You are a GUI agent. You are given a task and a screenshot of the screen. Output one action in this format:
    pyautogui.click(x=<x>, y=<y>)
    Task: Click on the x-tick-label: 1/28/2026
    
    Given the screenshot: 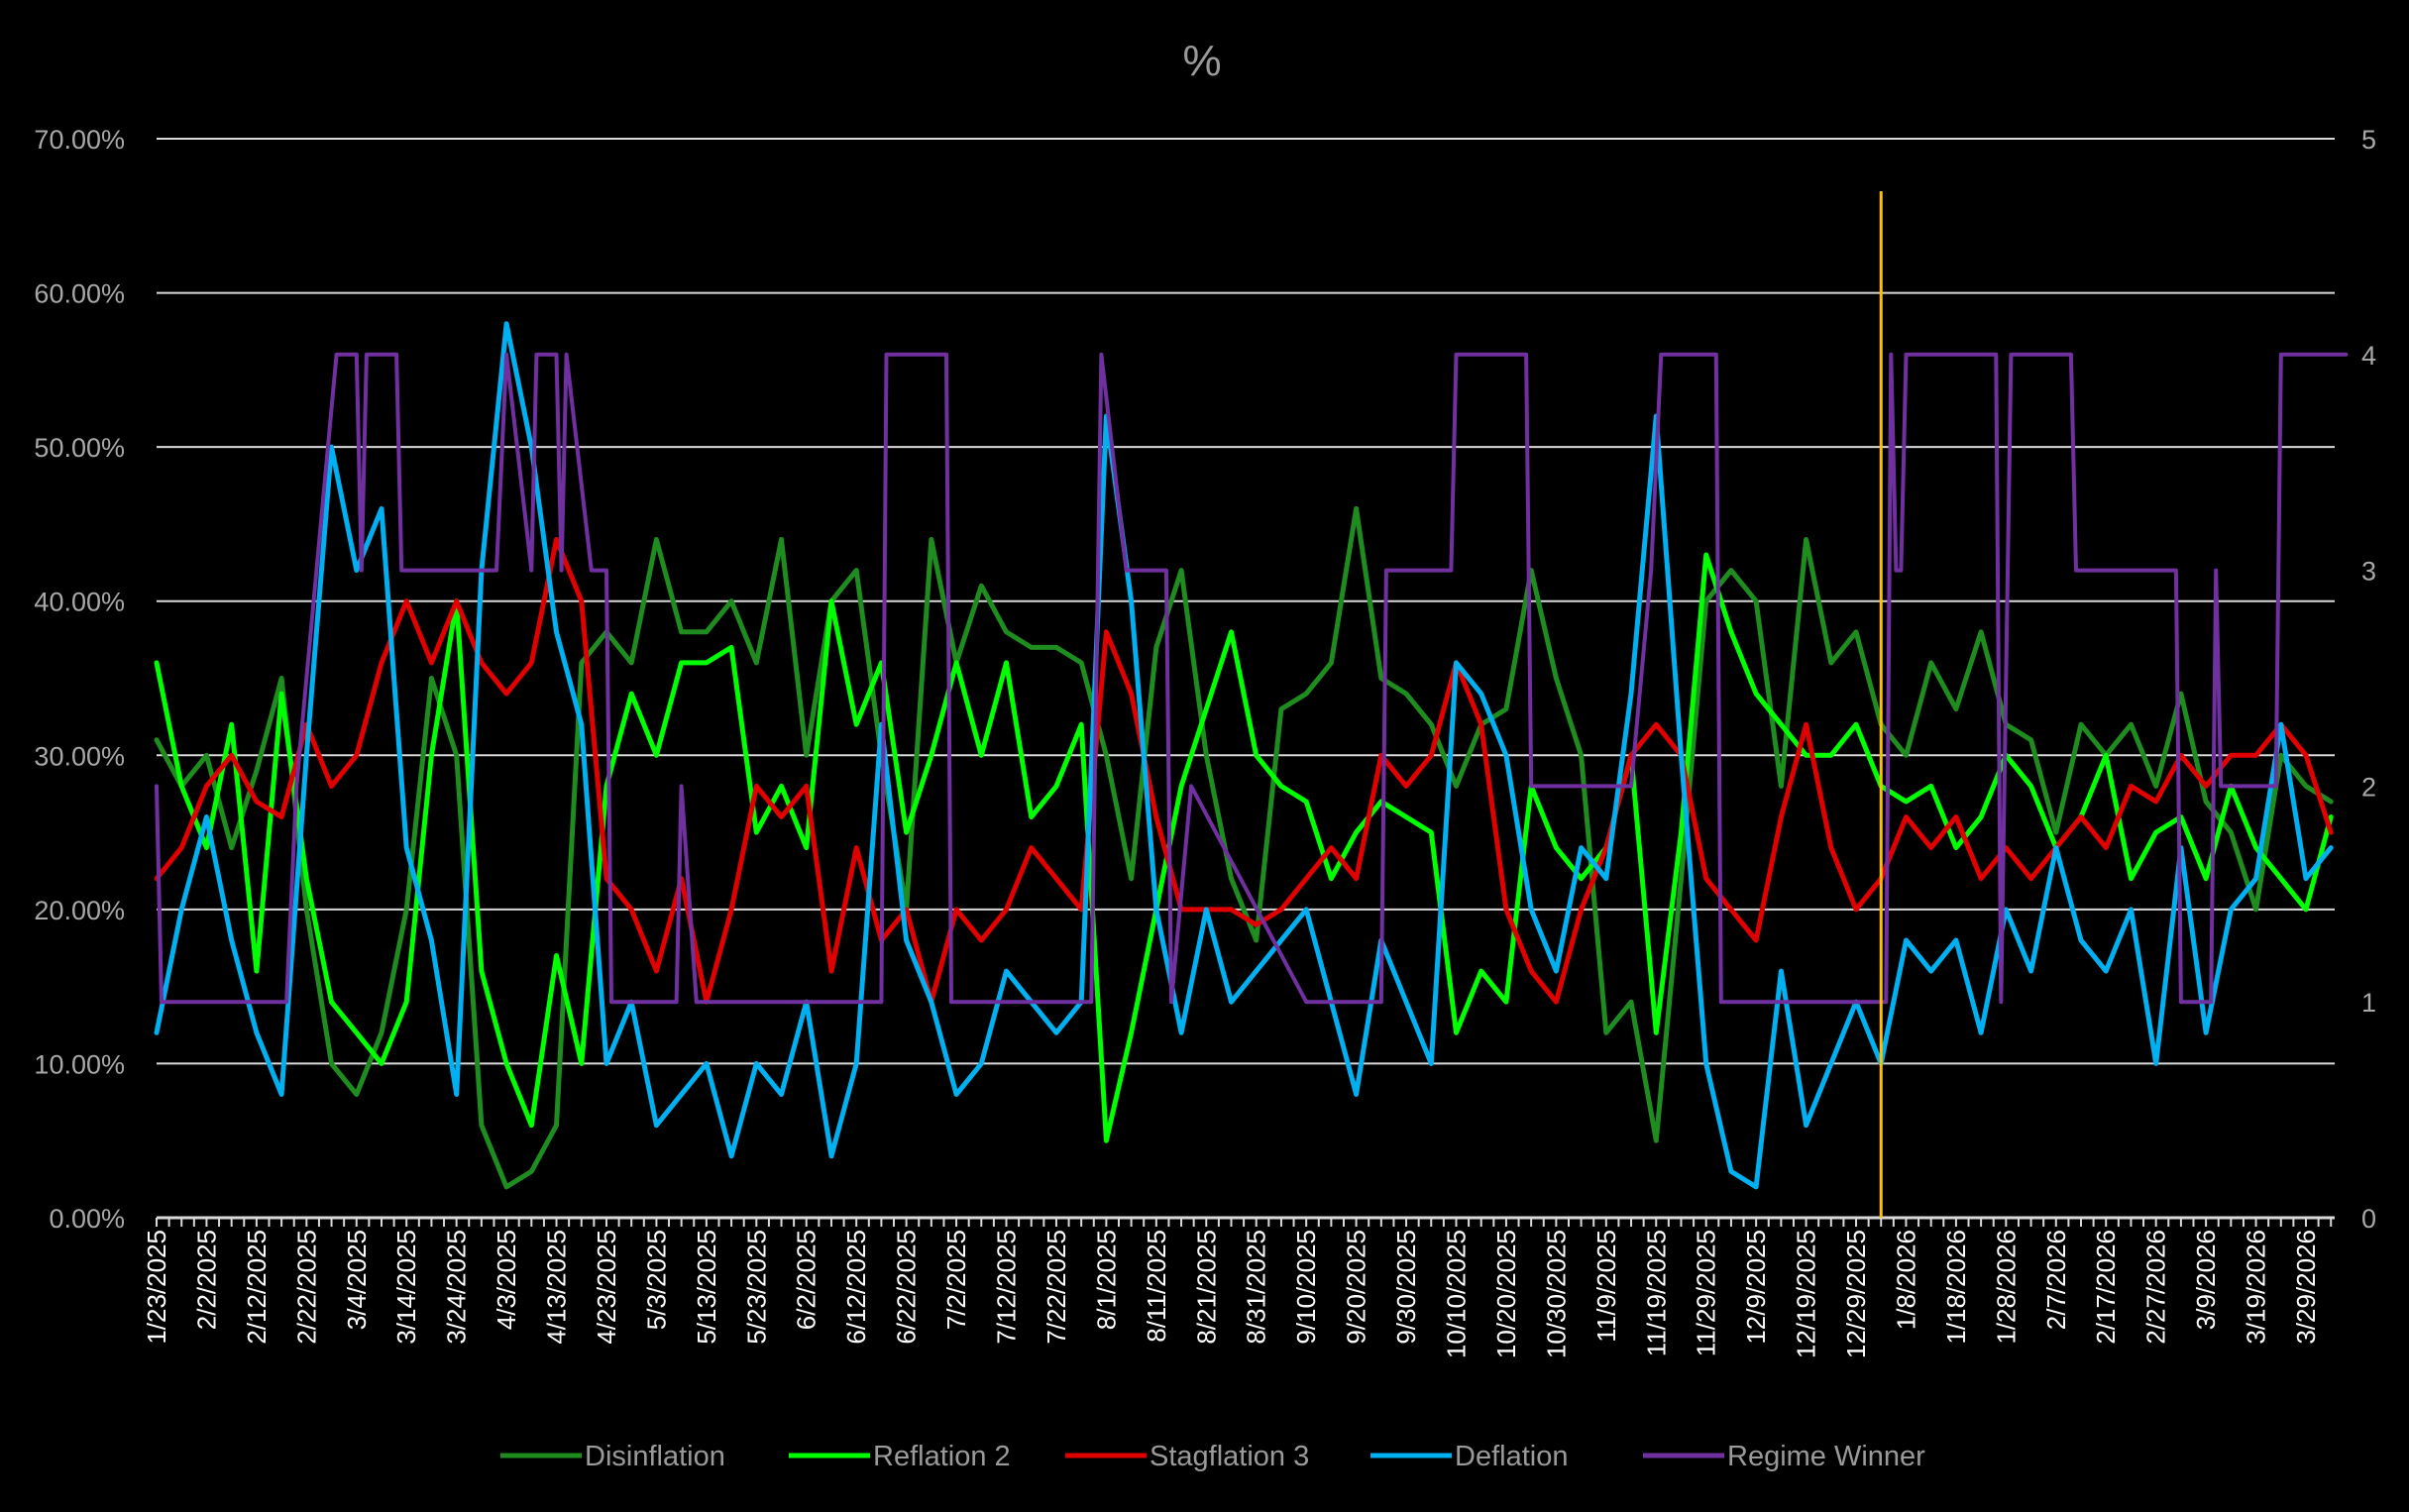 What is the action you would take?
    pyautogui.click(x=2006, y=1287)
    